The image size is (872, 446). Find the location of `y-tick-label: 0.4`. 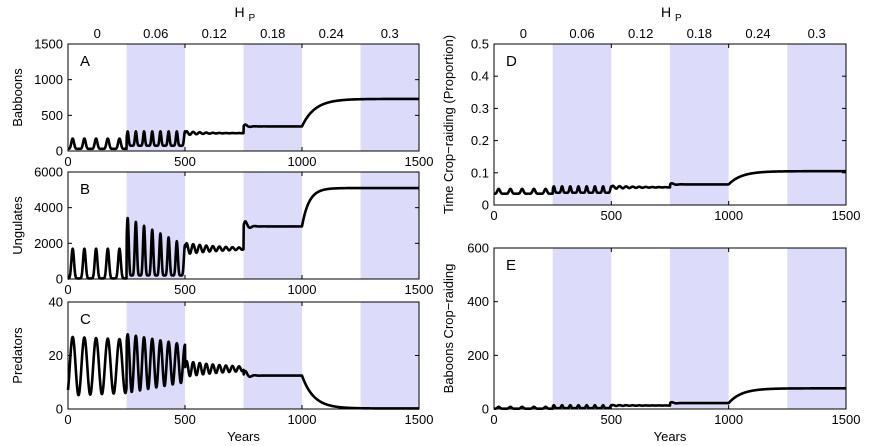

y-tick-label: 0.4 is located at coordinates (480, 76).